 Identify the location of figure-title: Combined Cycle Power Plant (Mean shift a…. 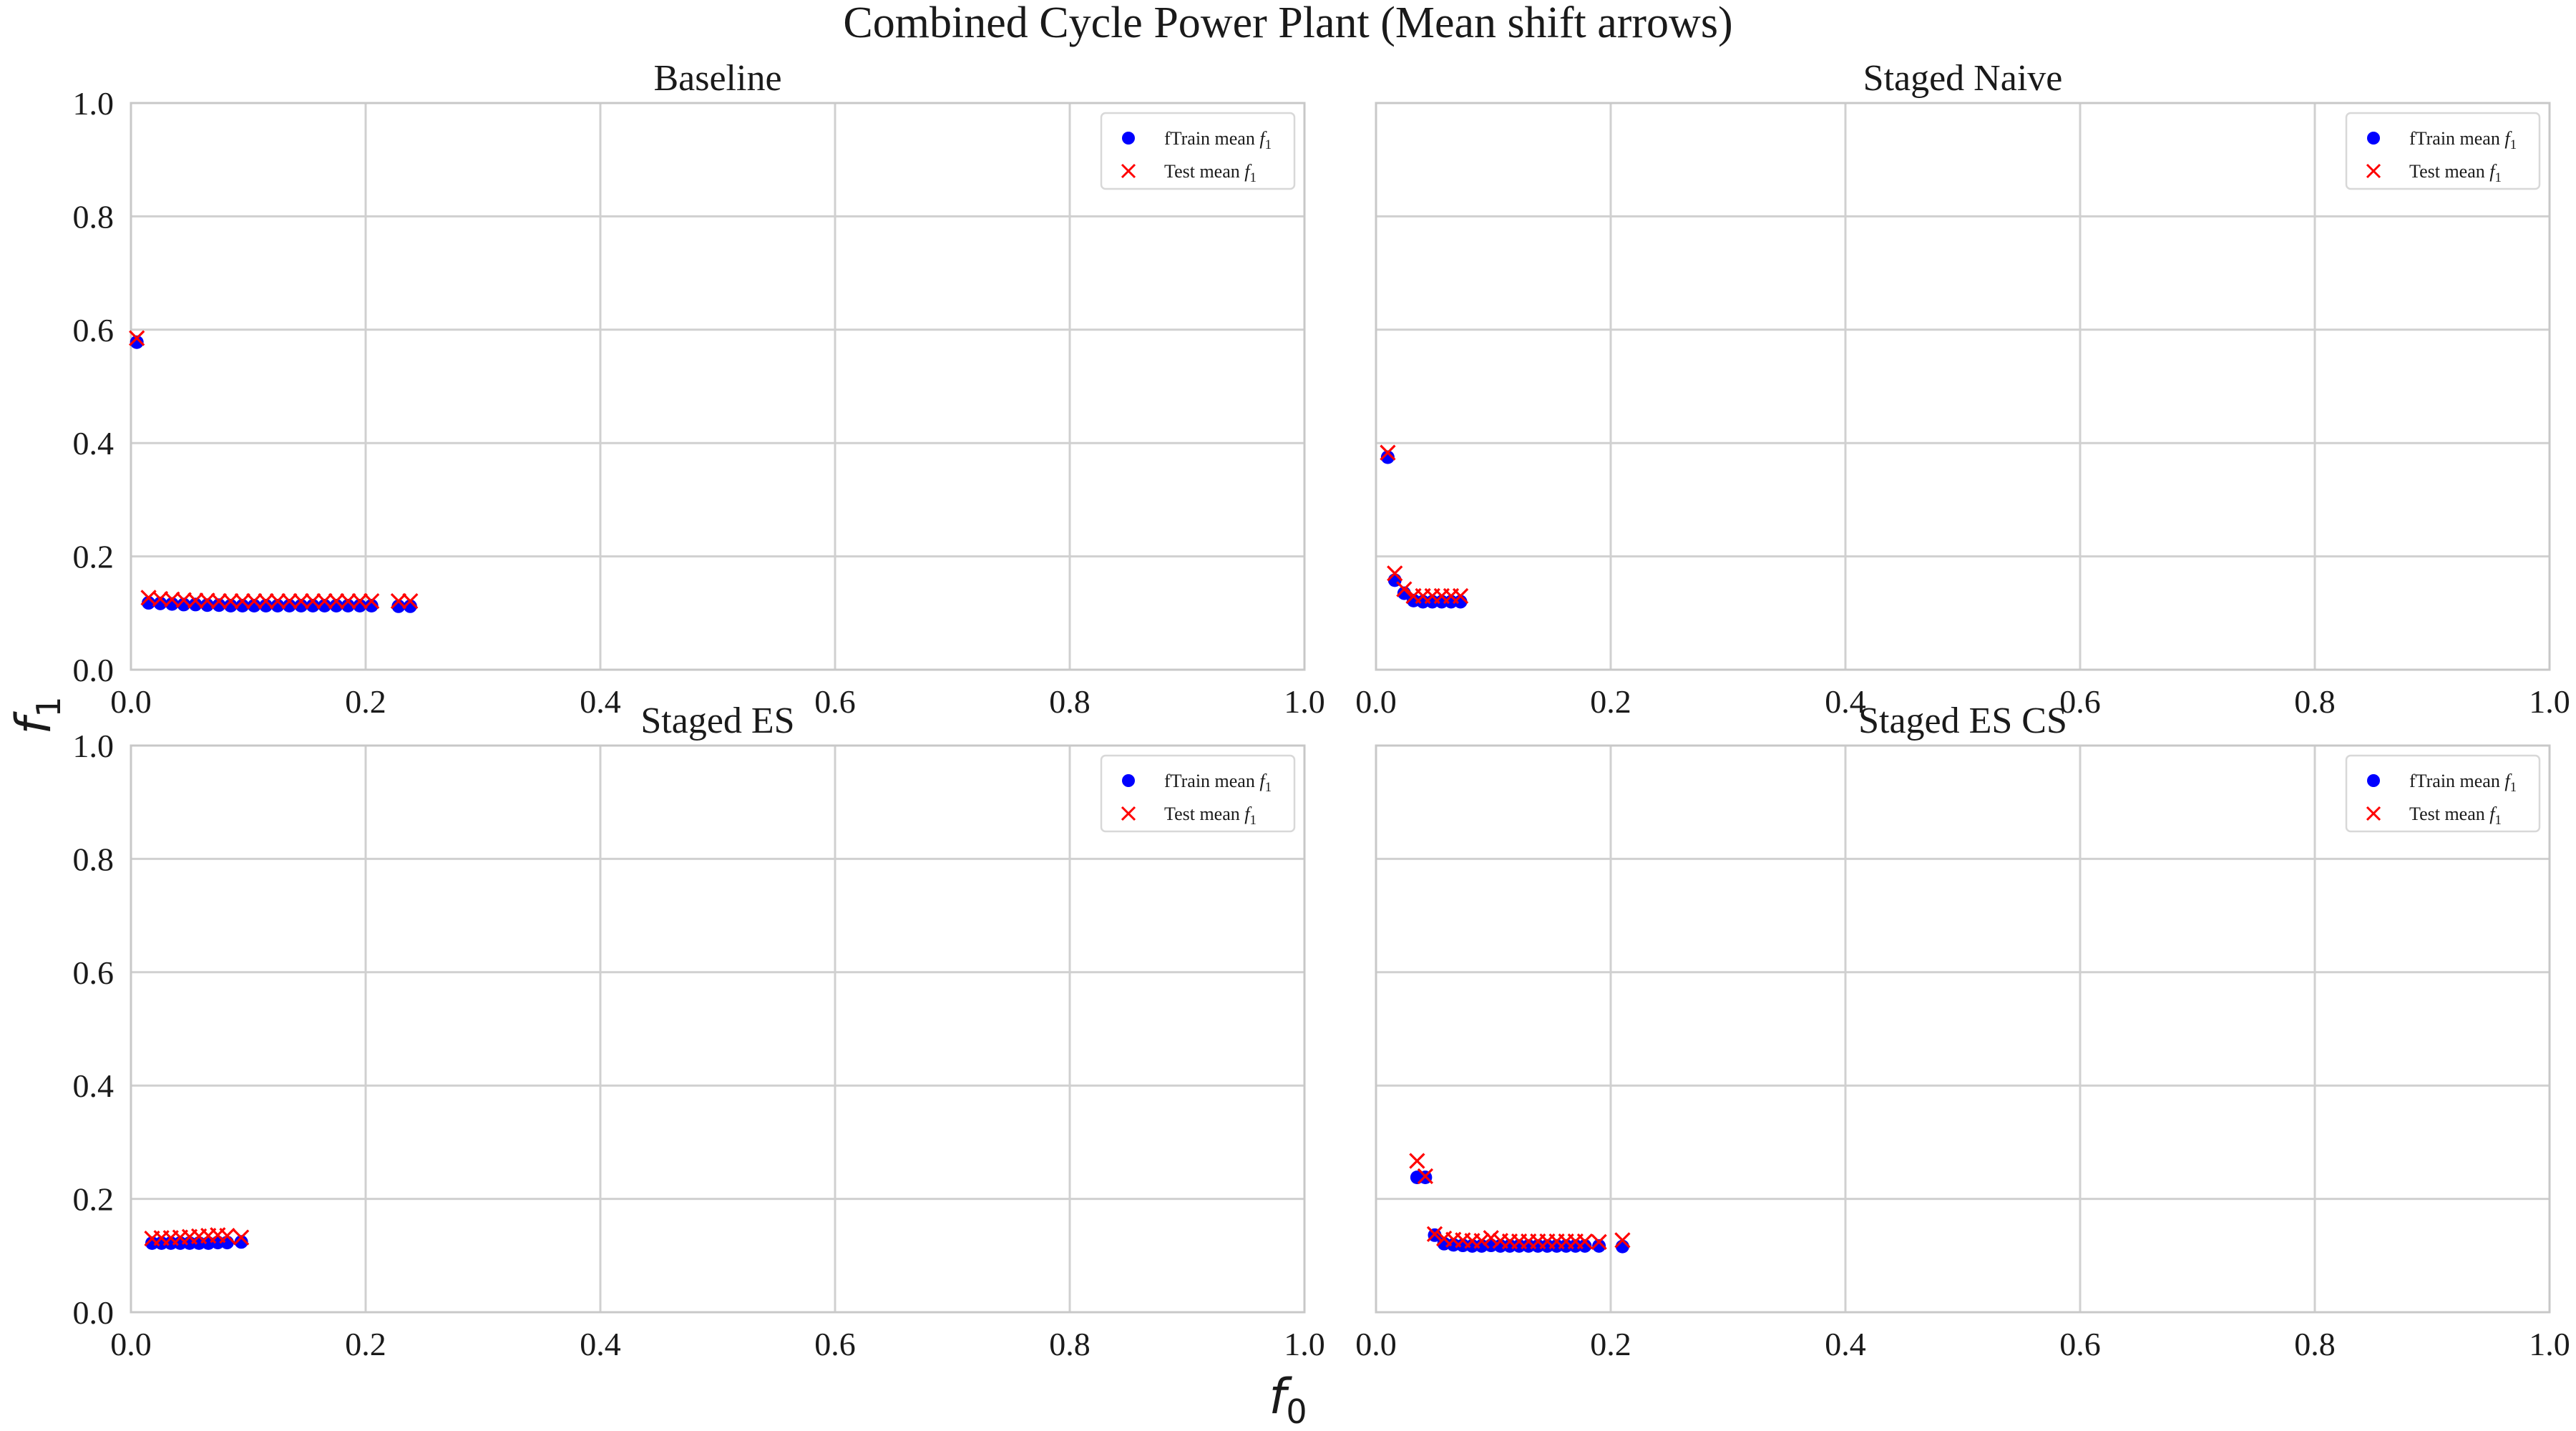
(1287, 23).